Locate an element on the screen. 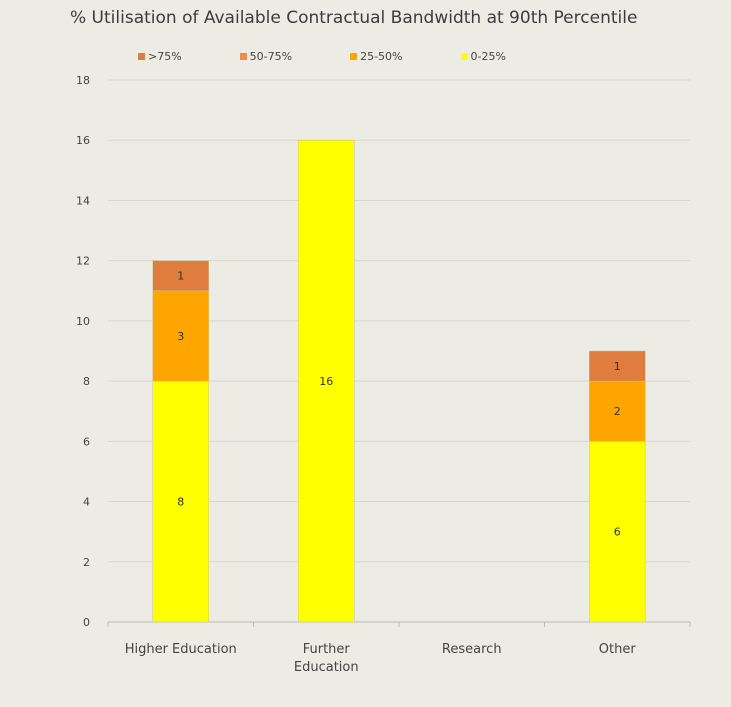 This screenshot has width=731, height=707. x-category-label: Further is located at coordinates (327, 649).